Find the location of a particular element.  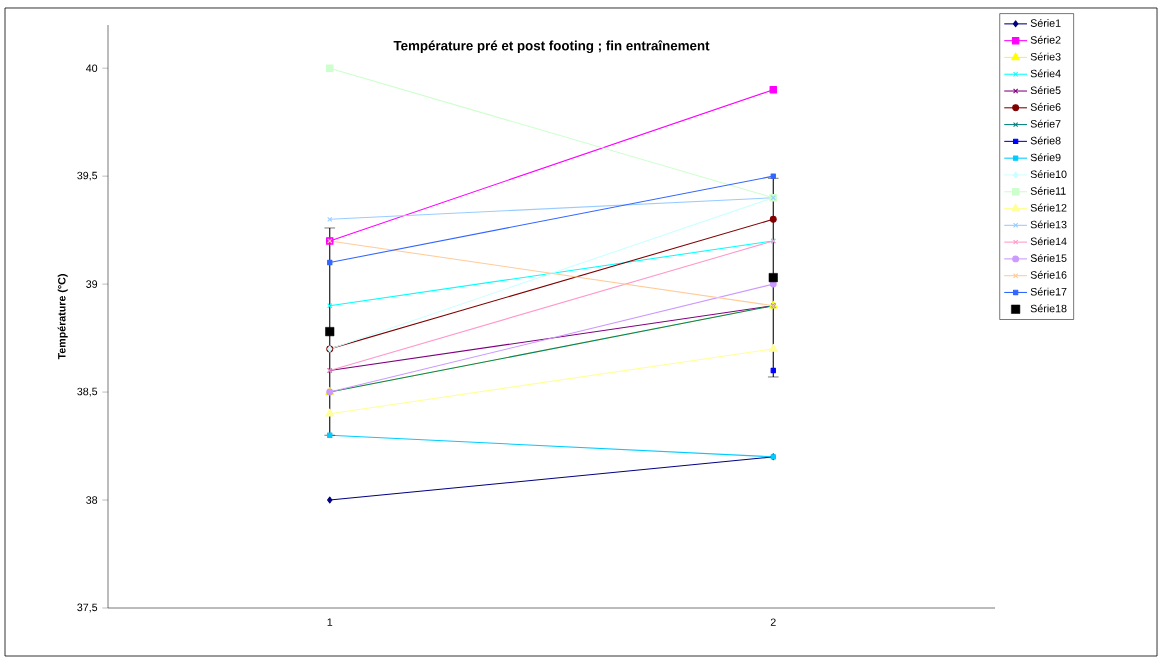

legend-label: Série12 is located at coordinates (1048, 207).